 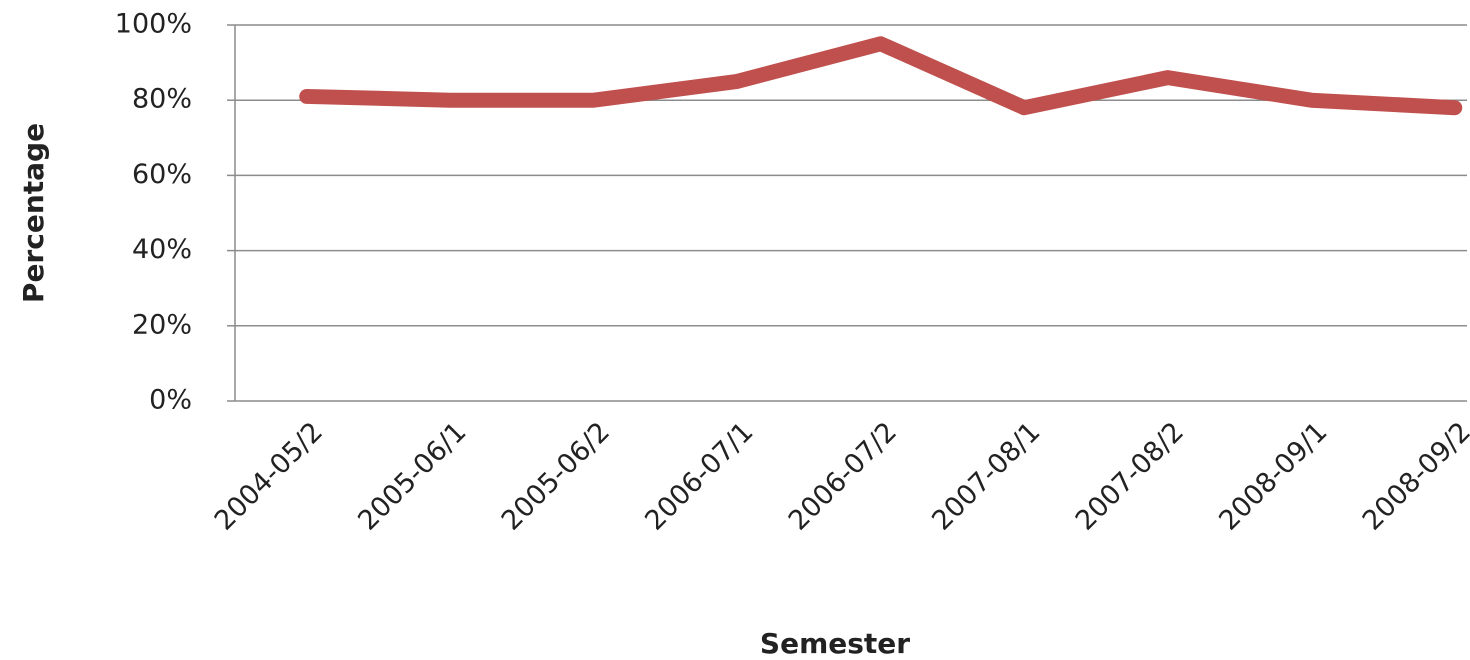 What do you see at coordinates (162, 249) in the screenshot?
I see `y-tick-label: 40%` at bounding box center [162, 249].